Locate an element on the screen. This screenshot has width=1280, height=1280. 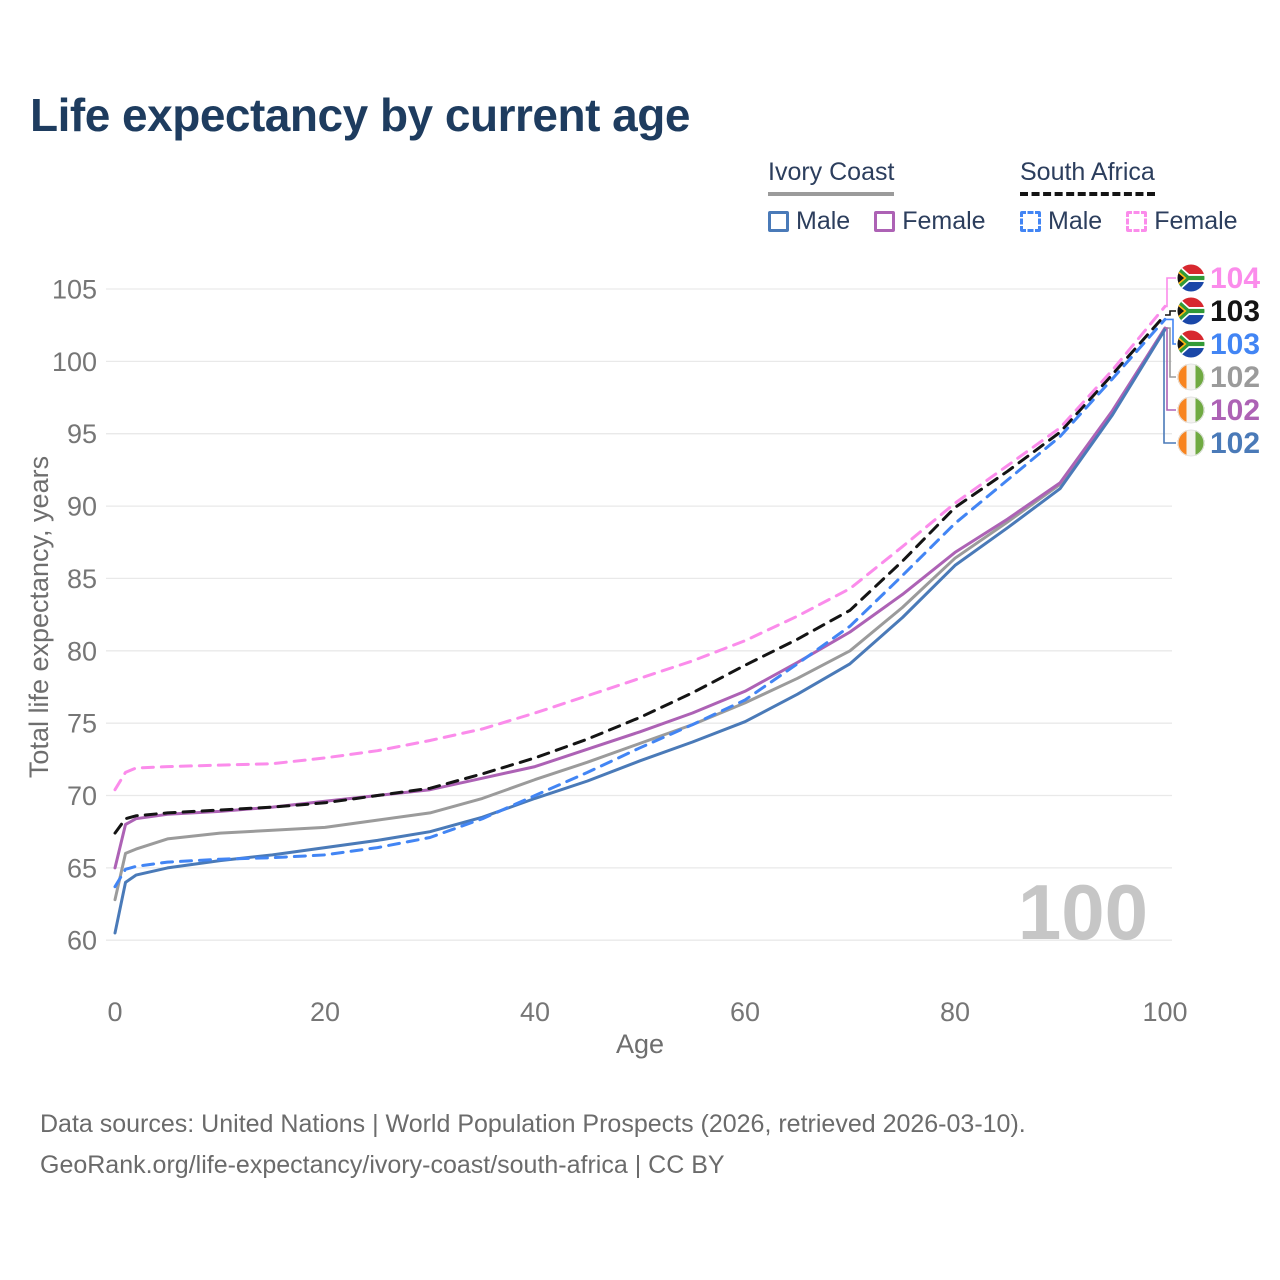
legend-item-ivory-coast-male: Male is located at coordinates (809, 221).